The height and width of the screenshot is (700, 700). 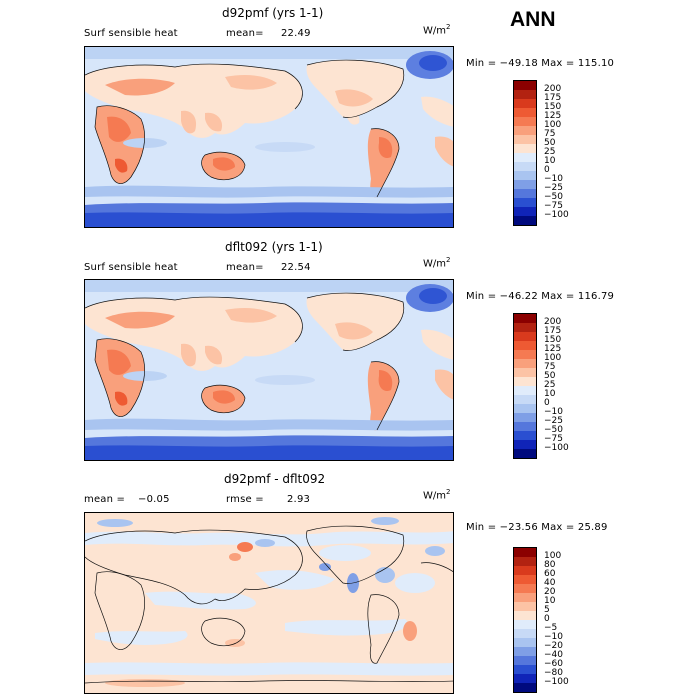 I want to click on panel-3-mean-value: −0.05, so click(x=154, y=499).